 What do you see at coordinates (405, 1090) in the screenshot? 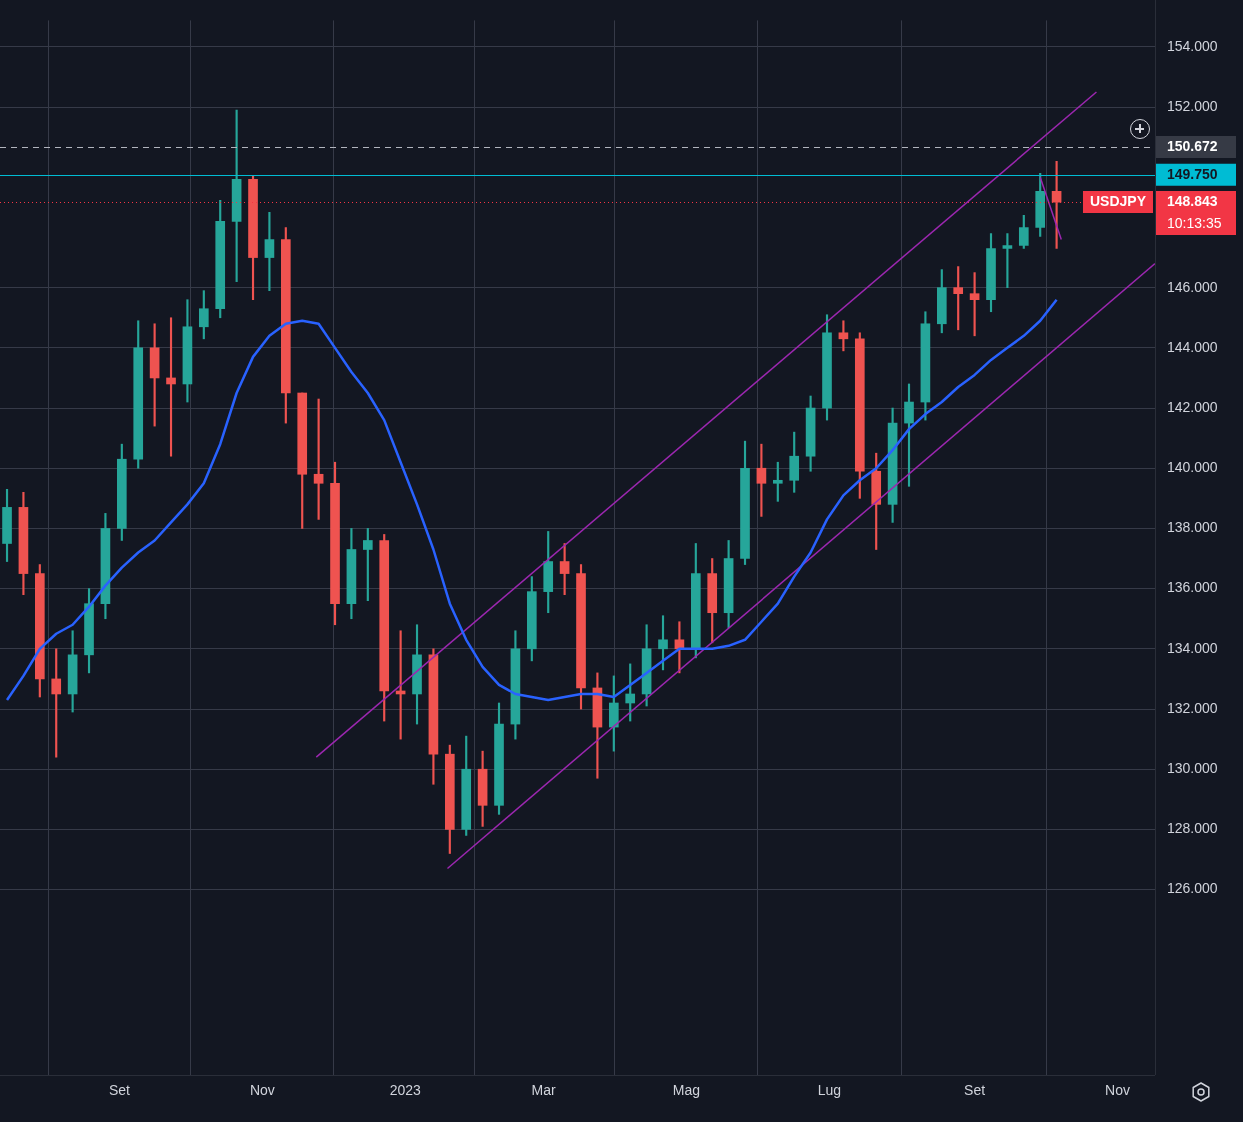
I see `x-tick-label: 2023` at bounding box center [405, 1090].